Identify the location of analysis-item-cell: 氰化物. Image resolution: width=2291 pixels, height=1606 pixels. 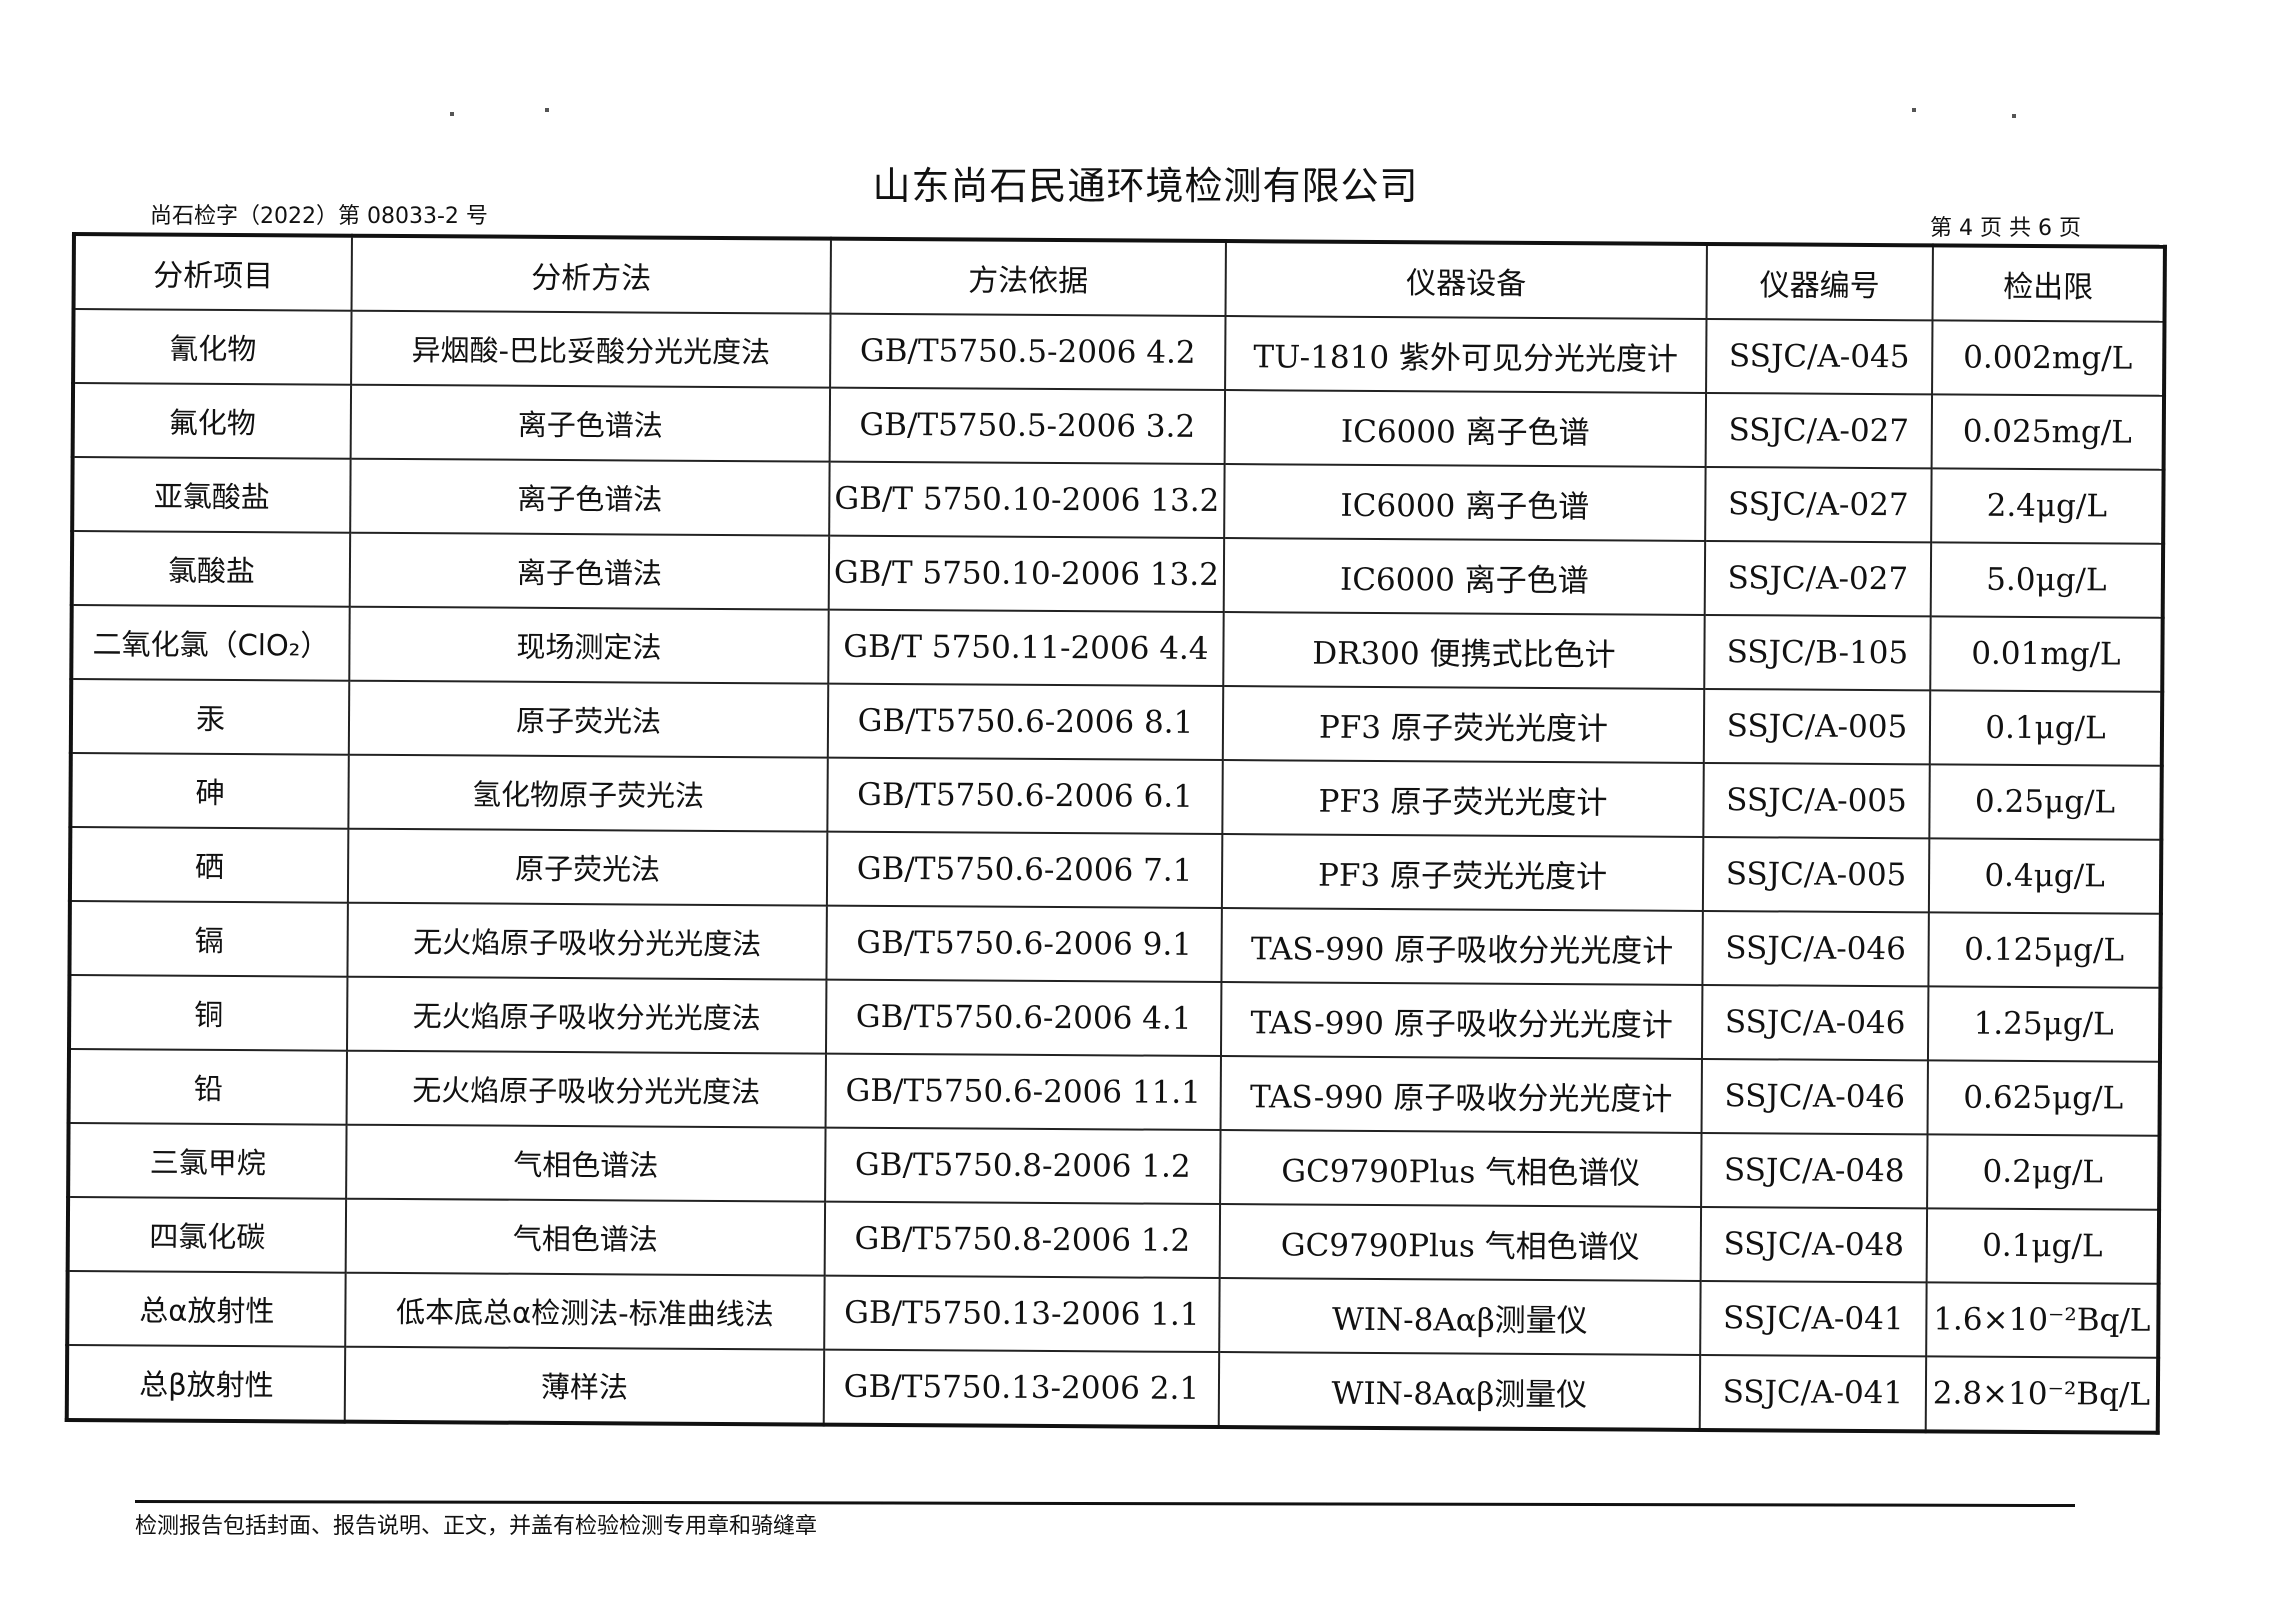
(212, 347).